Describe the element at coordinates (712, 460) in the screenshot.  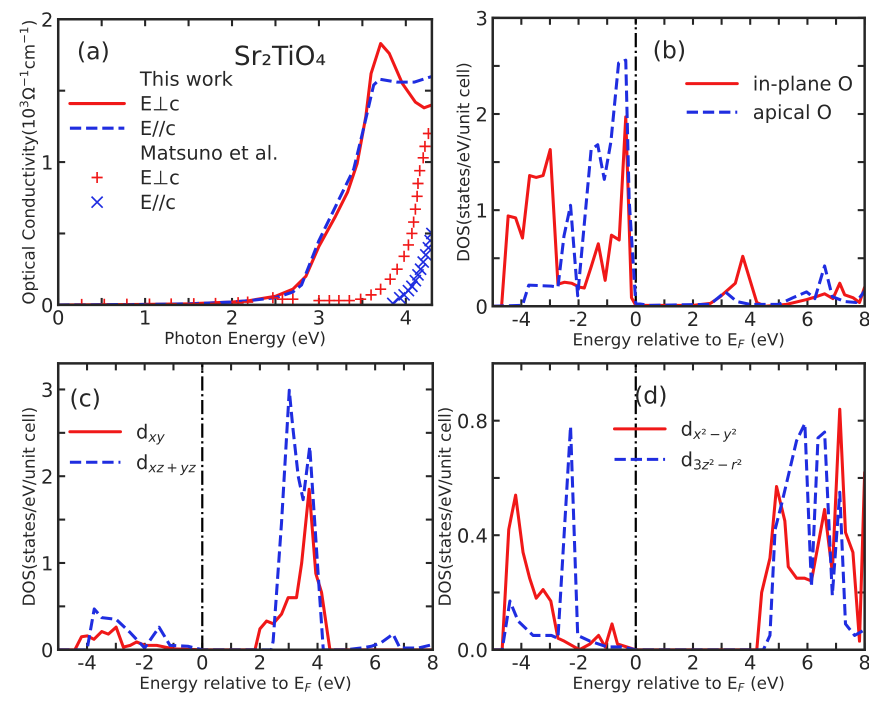
I see `legend-label: d$_{3z²−r²}$` at that location.